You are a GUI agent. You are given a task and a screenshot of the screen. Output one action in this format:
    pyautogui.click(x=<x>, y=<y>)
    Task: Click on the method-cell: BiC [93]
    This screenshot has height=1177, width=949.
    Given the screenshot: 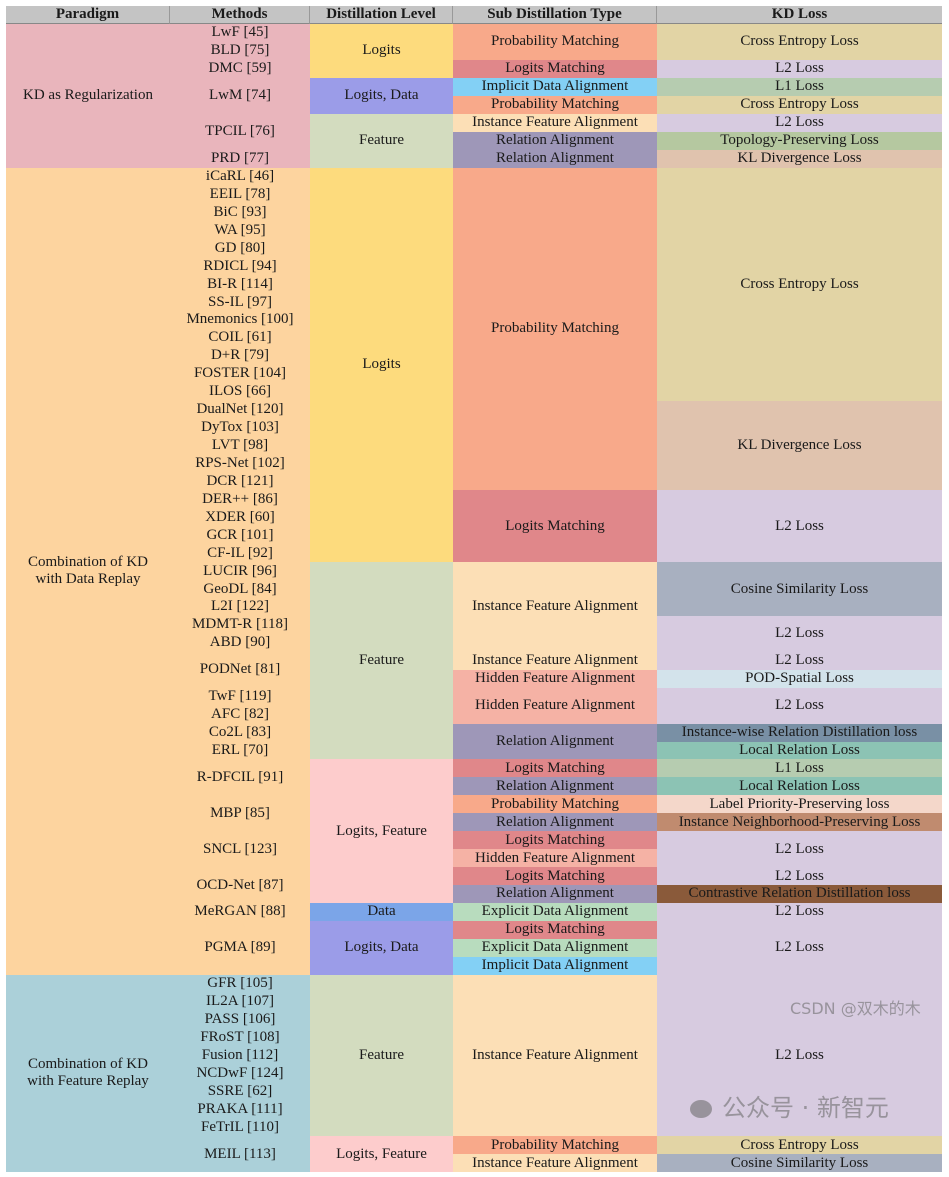 What is the action you would take?
    pyautogui.click(x=240, y=212)
    